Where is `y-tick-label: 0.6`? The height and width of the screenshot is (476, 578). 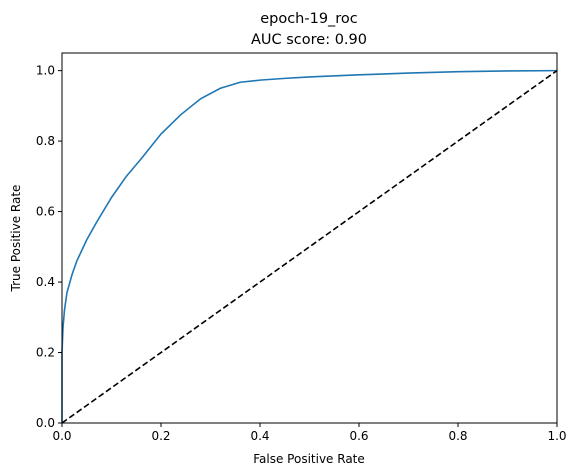
y-tick-label: 0.6 is located at coordinates (45, 212).